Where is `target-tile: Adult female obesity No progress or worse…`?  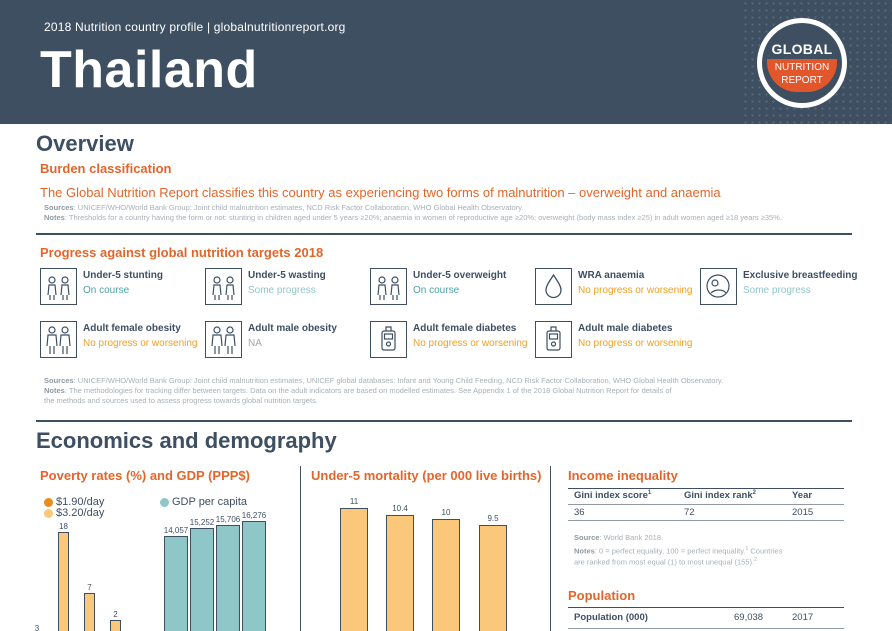 target-tile: Adult female obesity No progress or worse… is located at coordinates (122, 343).